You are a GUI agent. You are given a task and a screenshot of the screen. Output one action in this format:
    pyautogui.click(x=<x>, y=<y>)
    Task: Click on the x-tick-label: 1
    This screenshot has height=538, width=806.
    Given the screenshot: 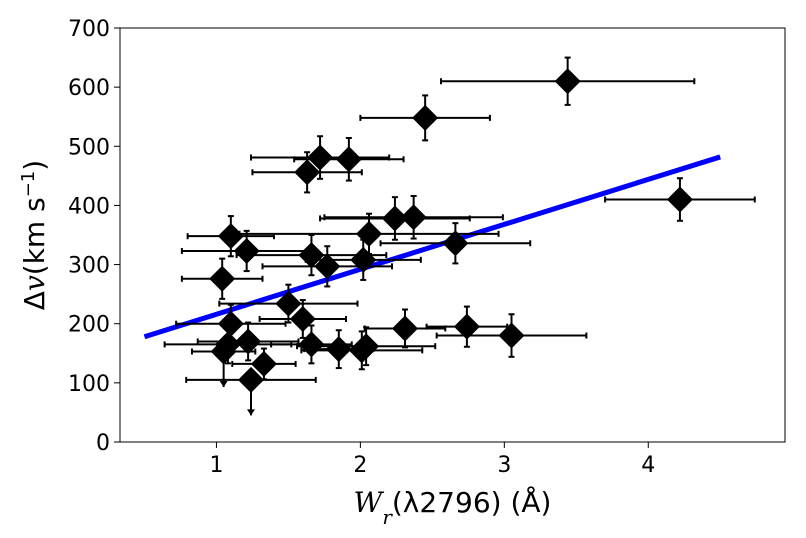 What is the action you would take?
    pyautogui.click(x=216, y=465)
    